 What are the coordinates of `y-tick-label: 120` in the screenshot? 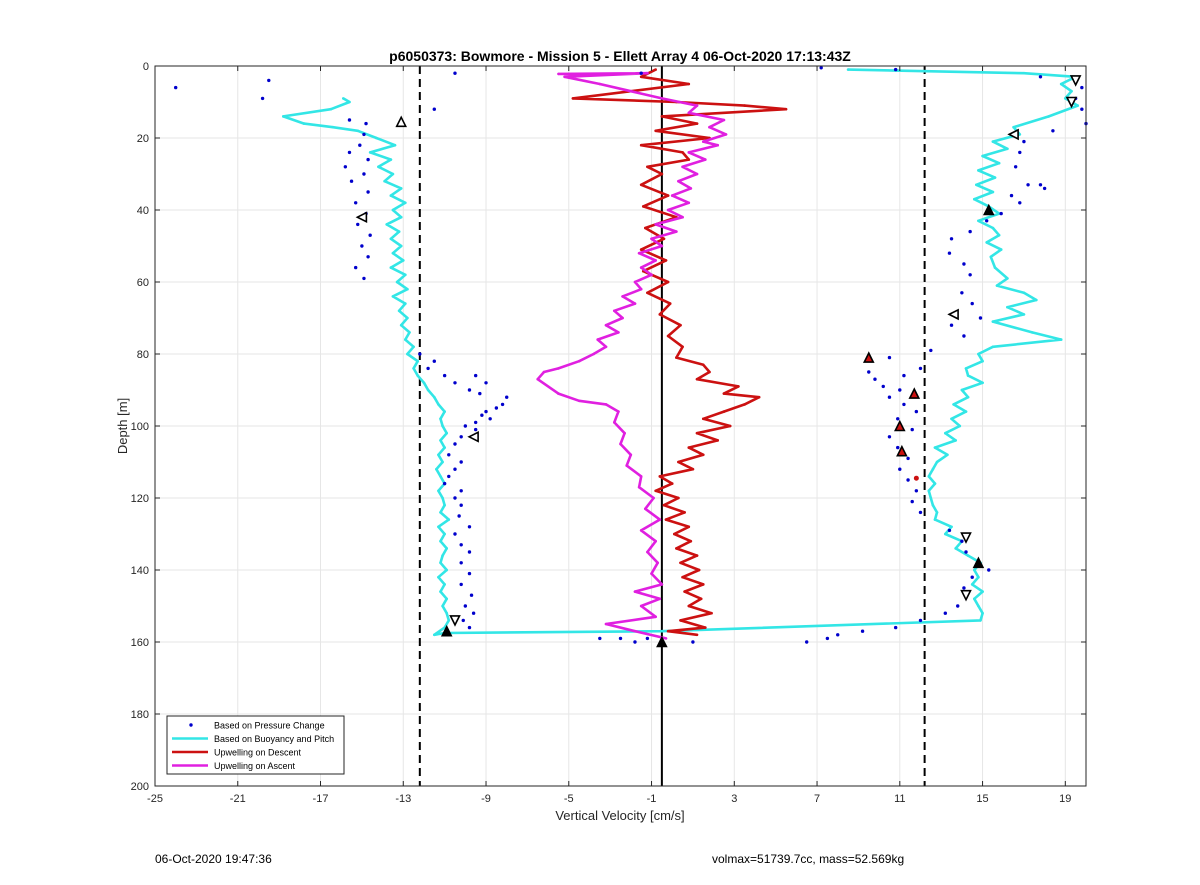 It's located at (140, 499).